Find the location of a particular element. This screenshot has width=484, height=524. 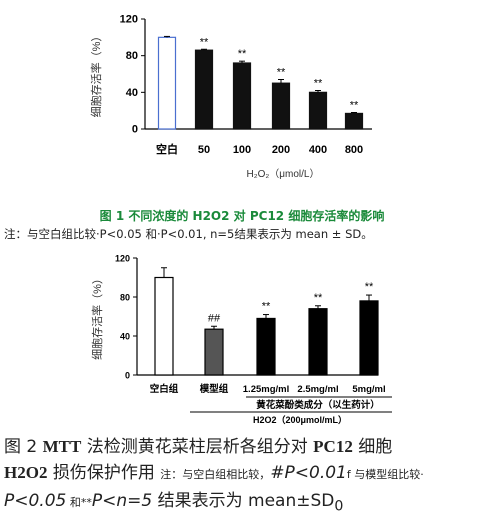

x-axis-label: H2O2（200μmol/mL） is located at coordinates (300, 420).